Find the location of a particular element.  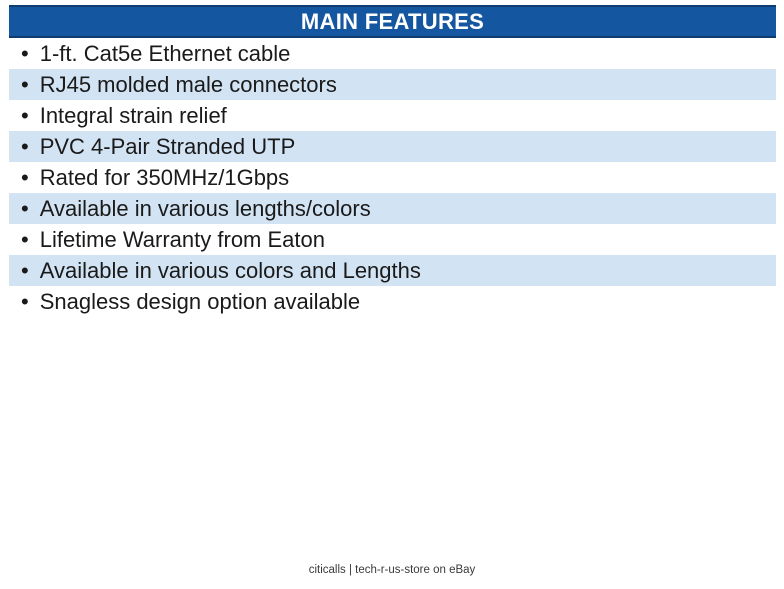

feature-row: • Integral strain relief is located at coordinates (392, 115).